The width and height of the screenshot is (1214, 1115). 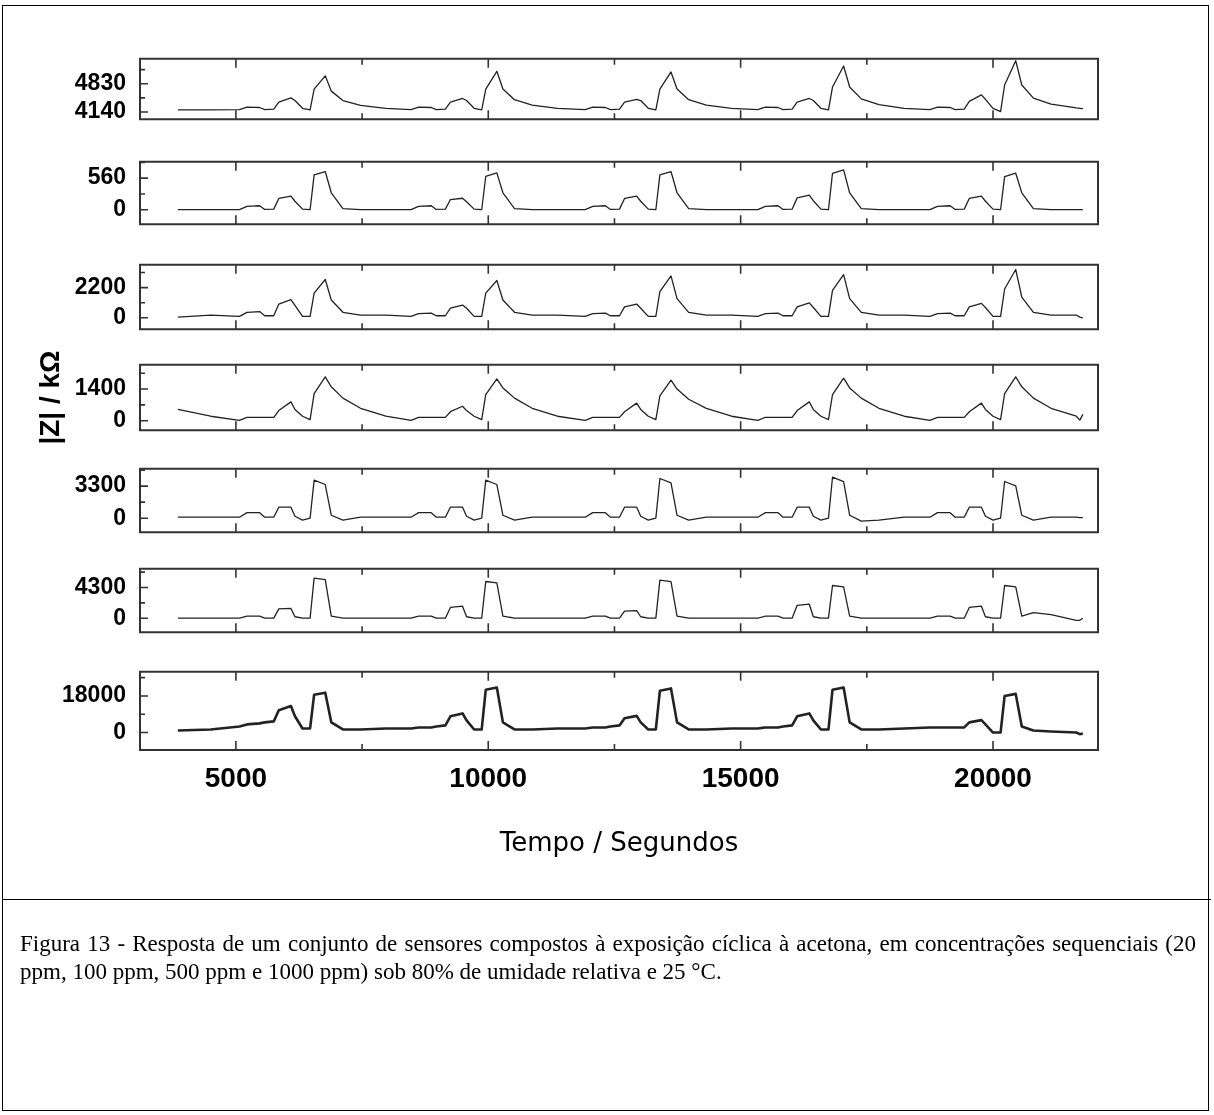 I want to click on x-axis-title: Tempo / Segundos, so click(x=618, y=842).